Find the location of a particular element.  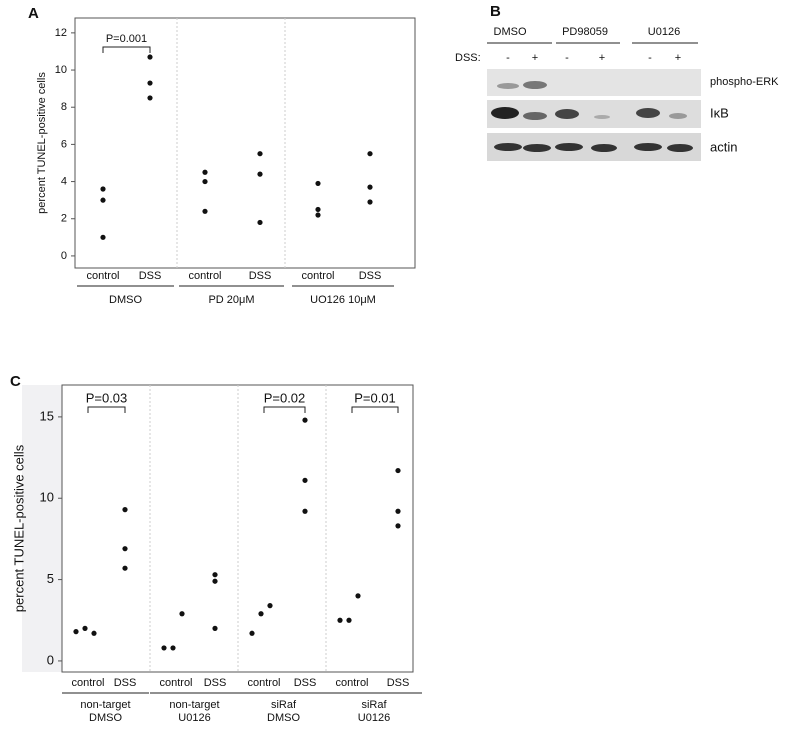

y-tick-label: 6 is located at coordinates (64, 144).